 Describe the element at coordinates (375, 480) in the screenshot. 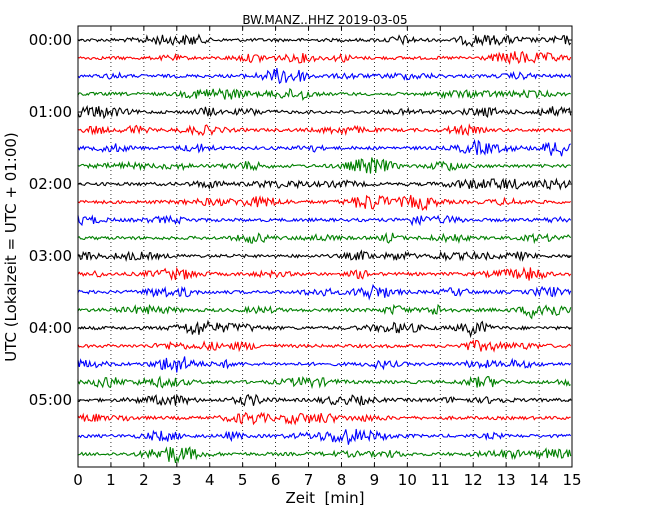

I see `x-tick-label: 9` at that location.